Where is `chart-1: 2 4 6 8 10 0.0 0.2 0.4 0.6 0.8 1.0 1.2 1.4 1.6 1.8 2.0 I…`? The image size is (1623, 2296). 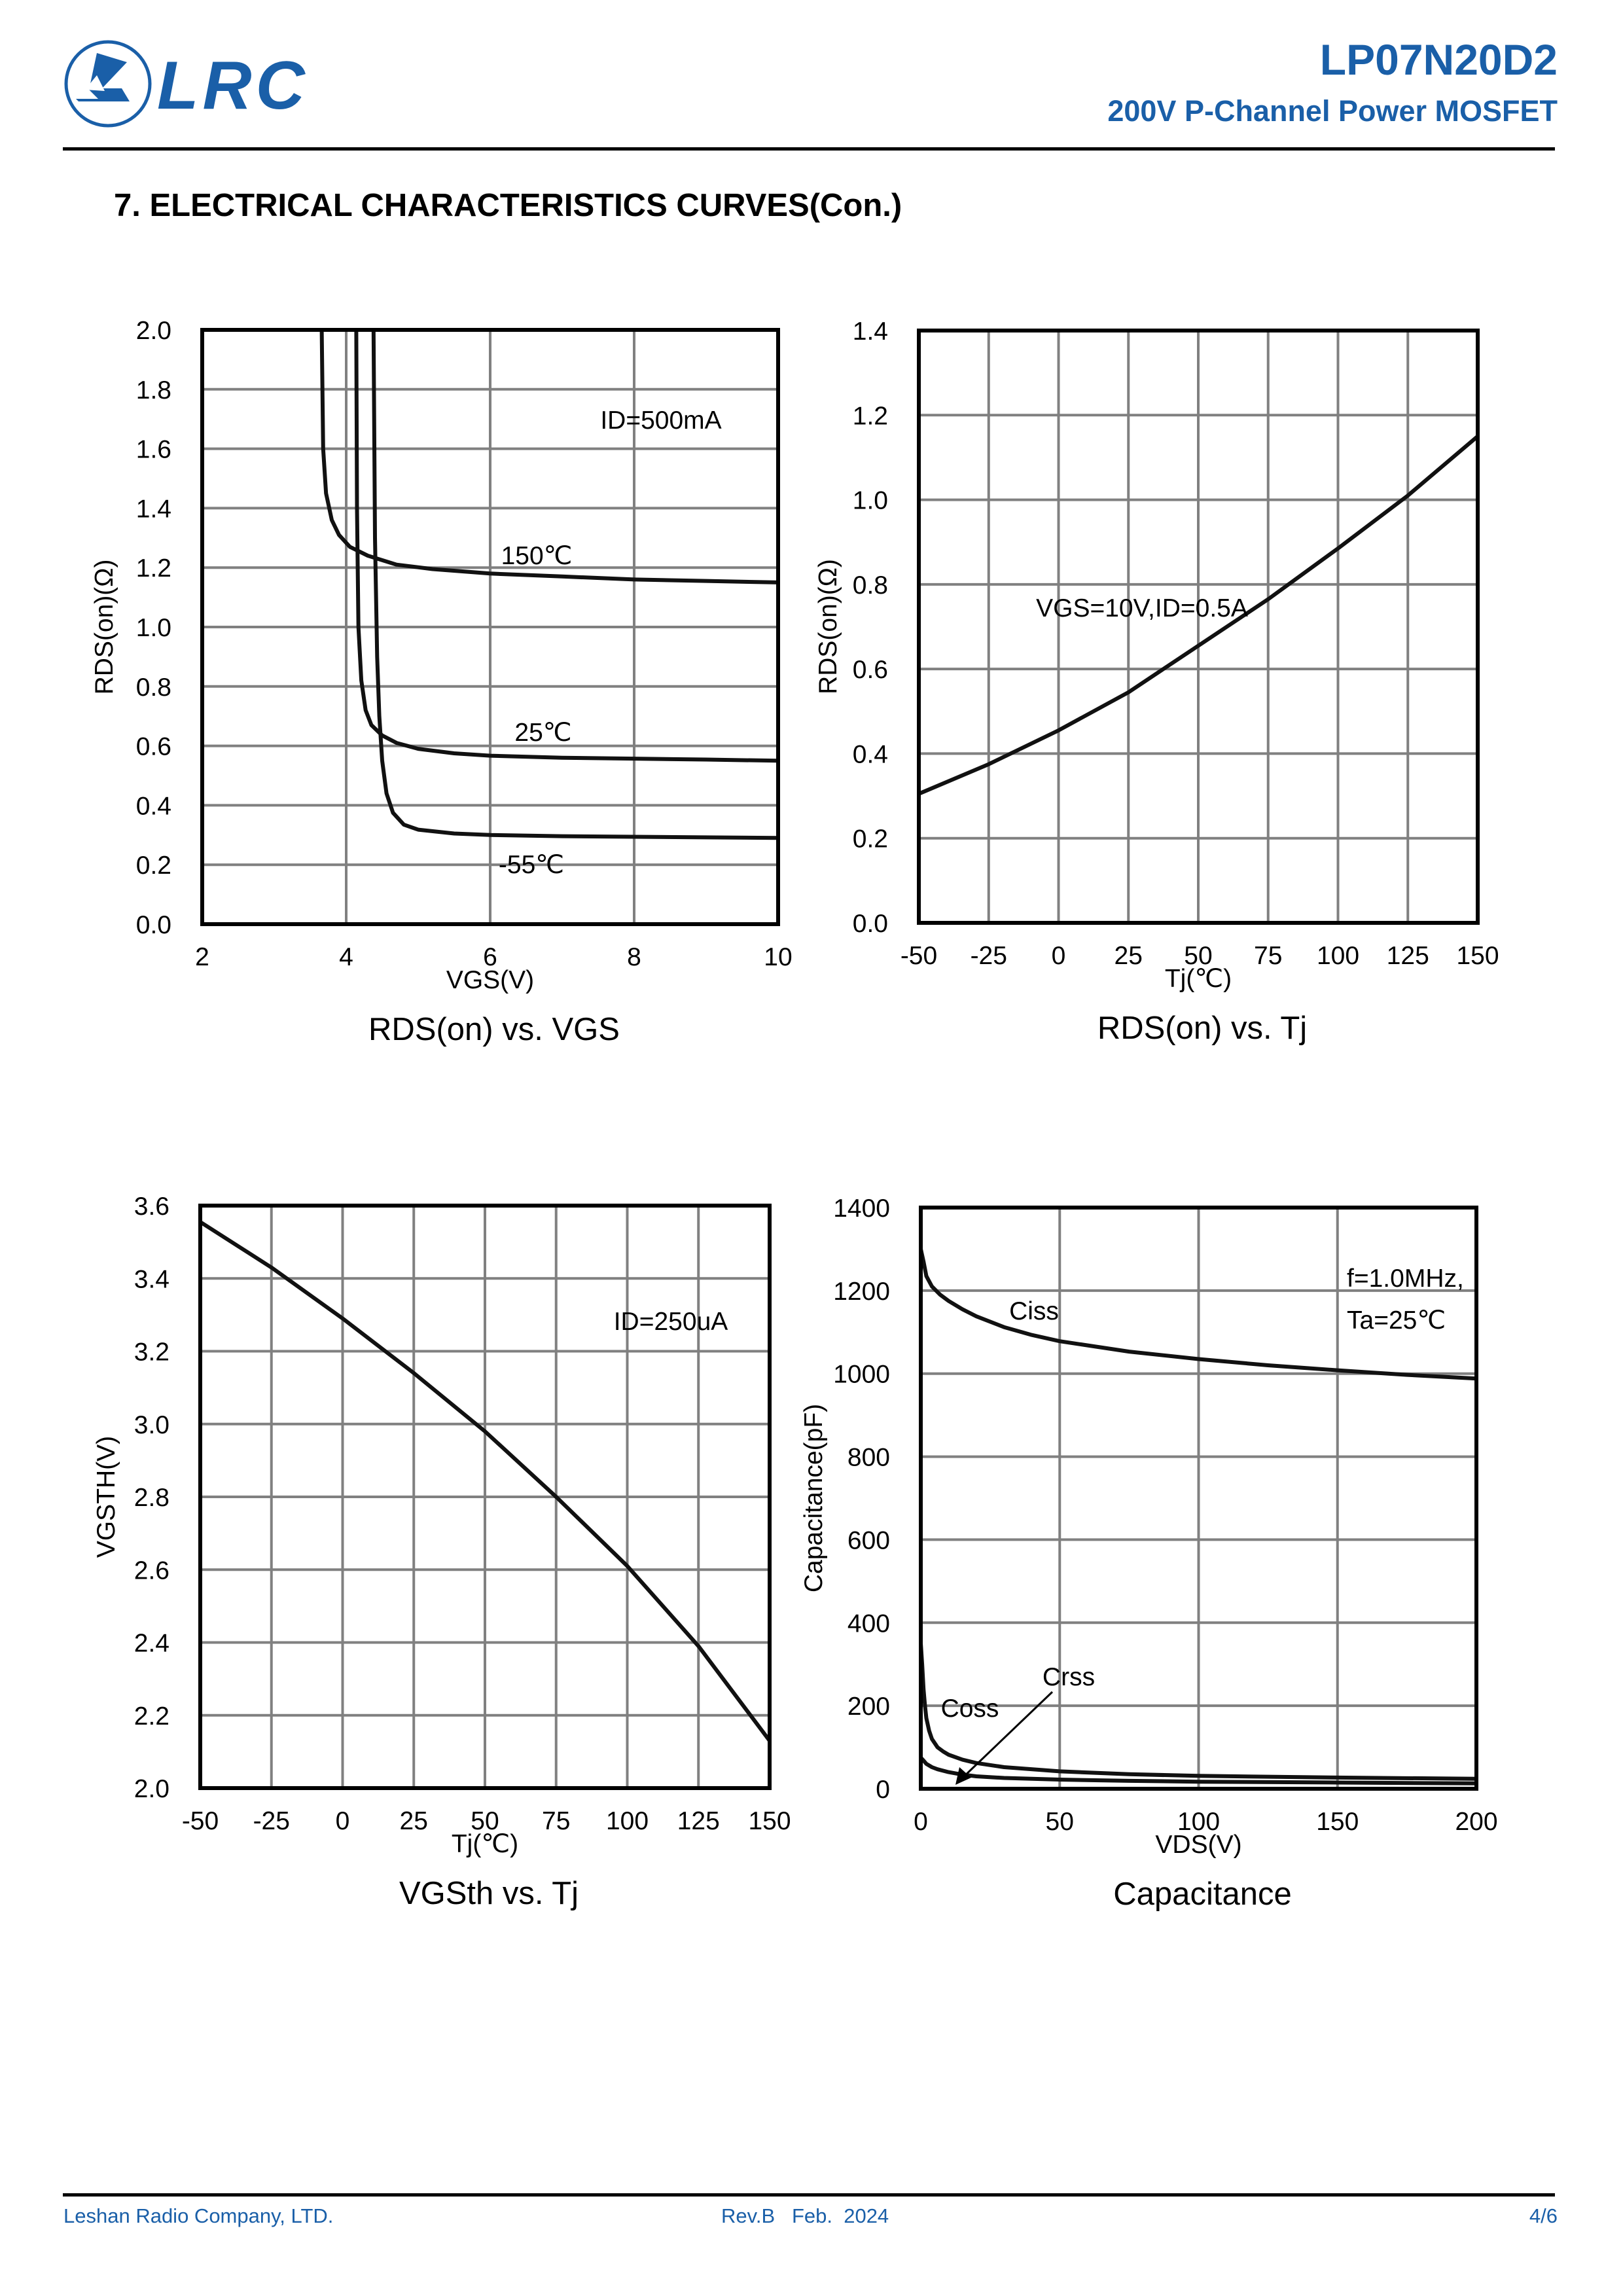
chart-1: 2 4 6 8 10 0.0 0.2 0.4 0.6 0.8 1.0 1.2 1.4 1.6 1.8 2.0 I… is located at coordinates (441, 682).